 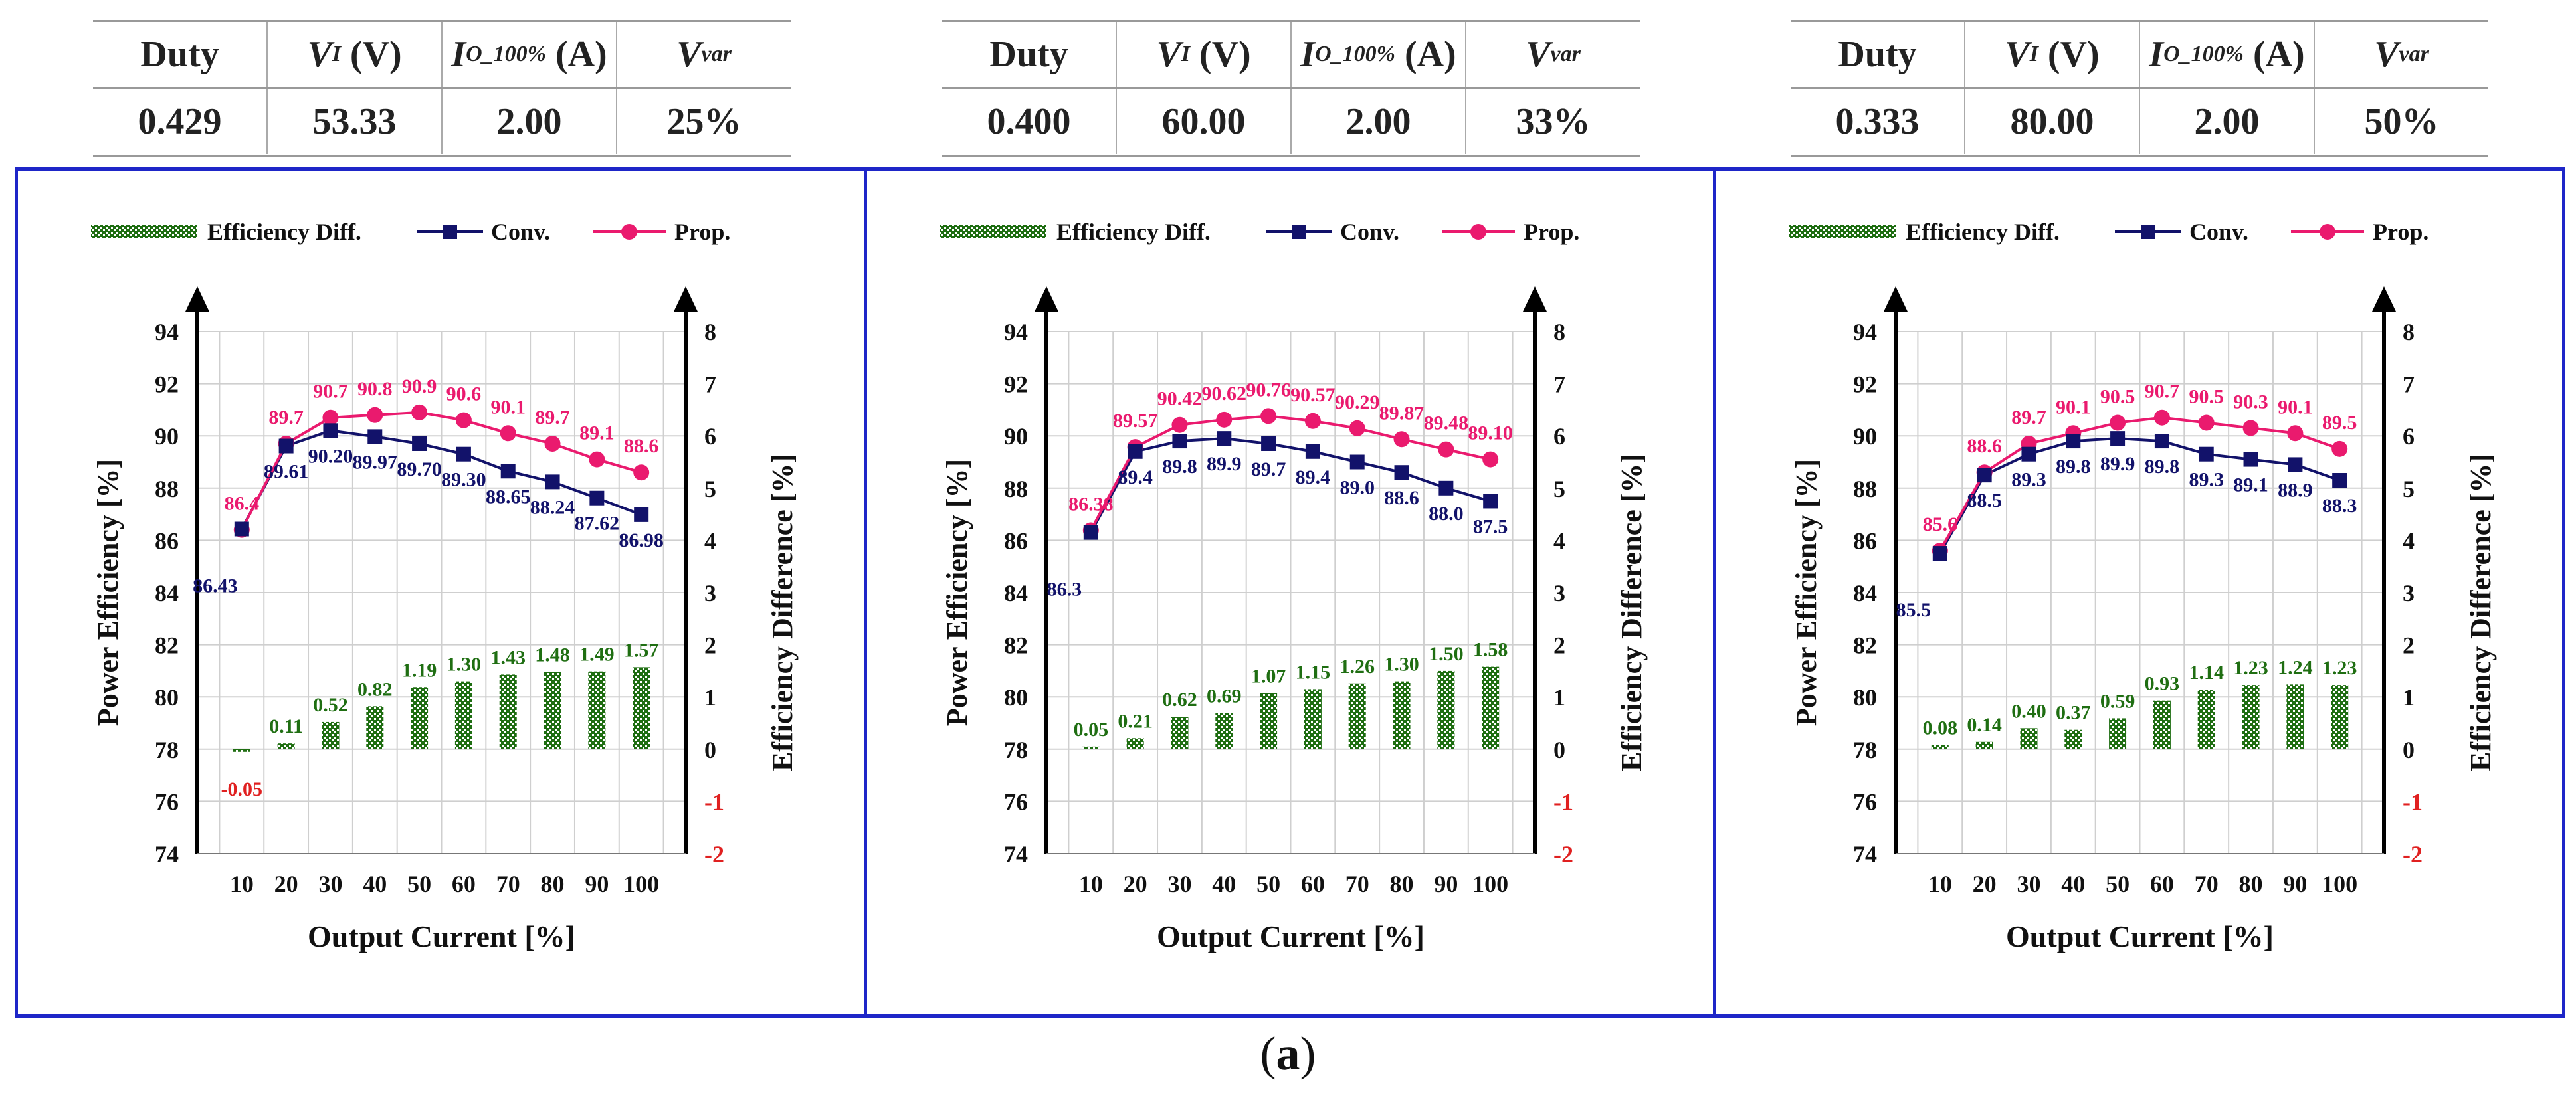 What do you see at coordinates (1559, 697) in the screenshot?
I see `y2-tick-label: 1` at bounding box center [1559, 697].